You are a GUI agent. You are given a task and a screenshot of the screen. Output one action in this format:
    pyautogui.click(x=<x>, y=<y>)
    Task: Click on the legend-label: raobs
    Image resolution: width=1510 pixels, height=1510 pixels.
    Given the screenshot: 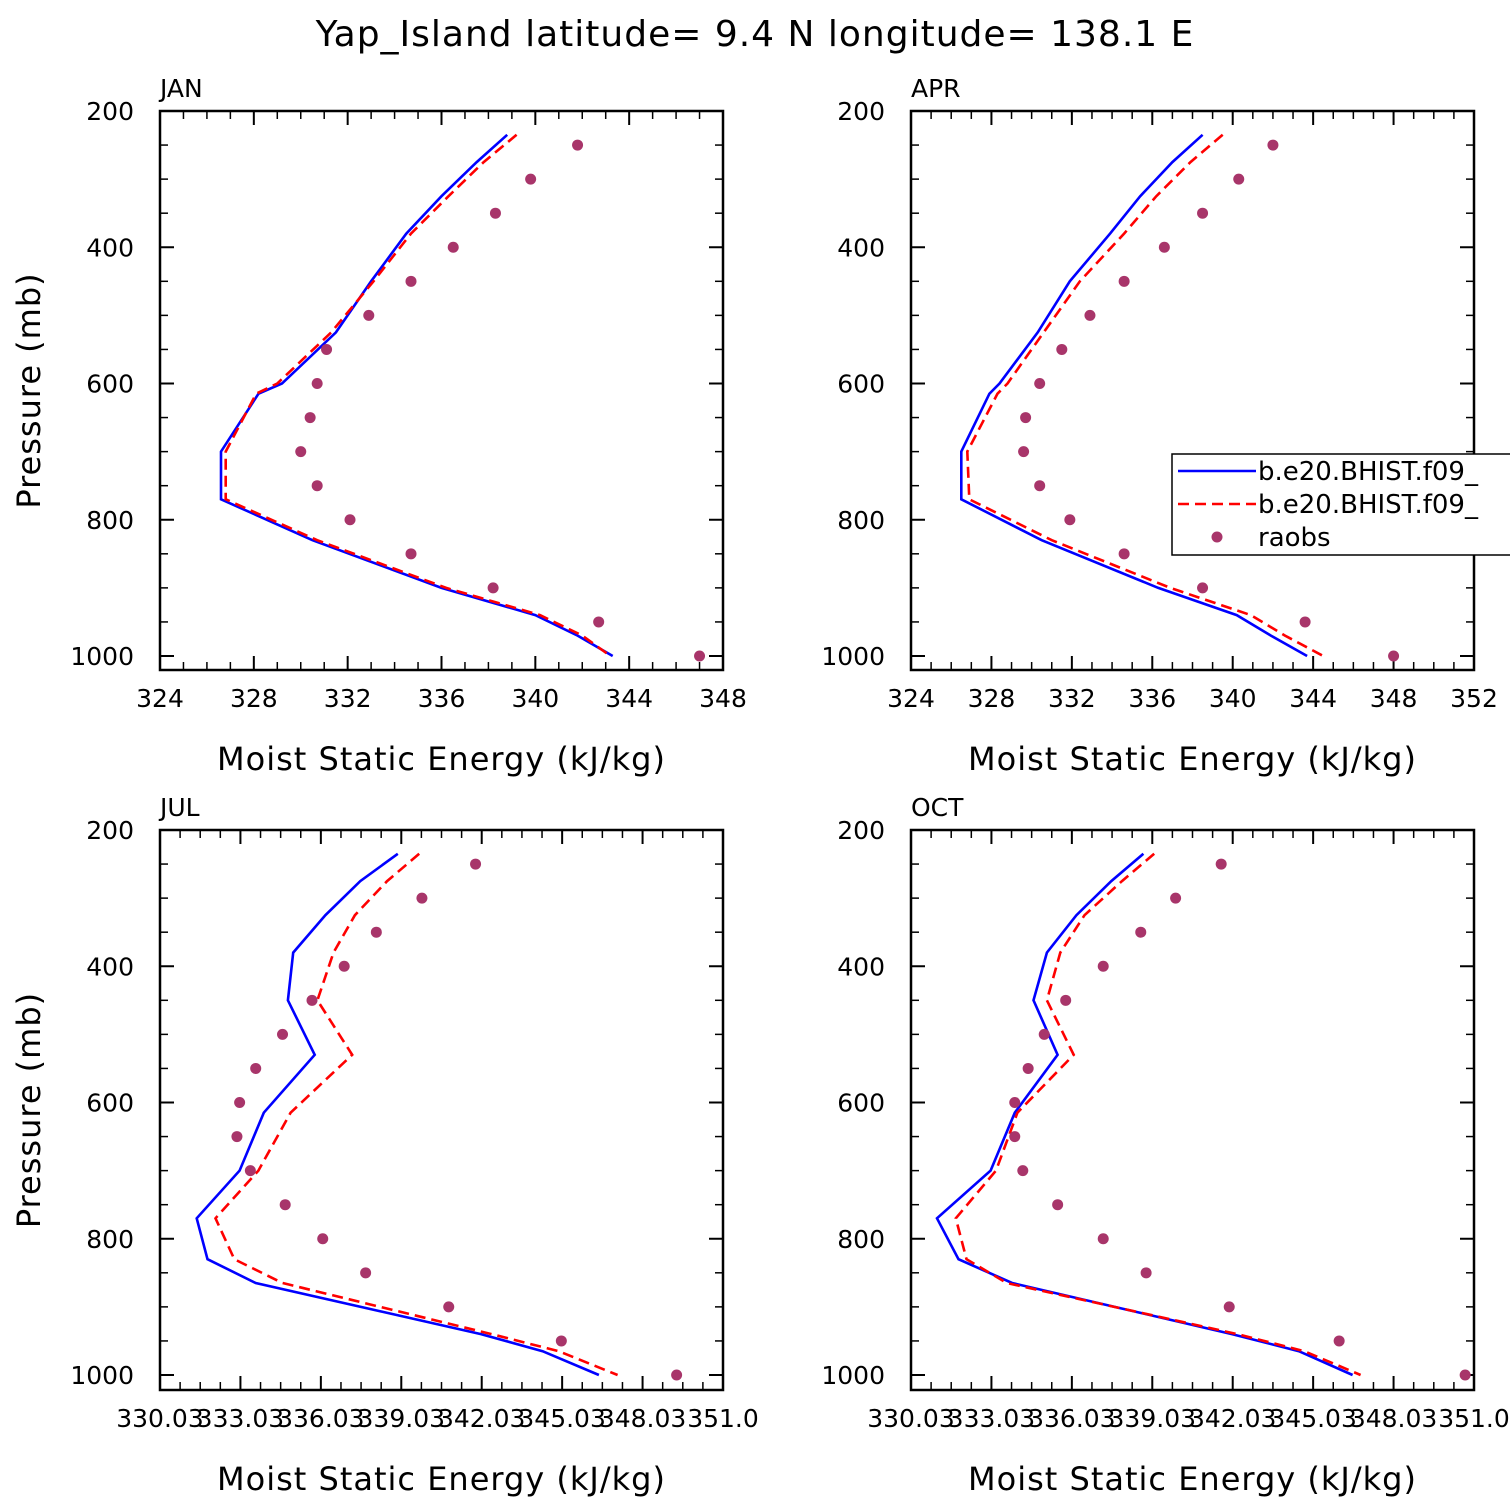 What is the action you would take?
    pyautogui.click(x=1294, y=538)
    